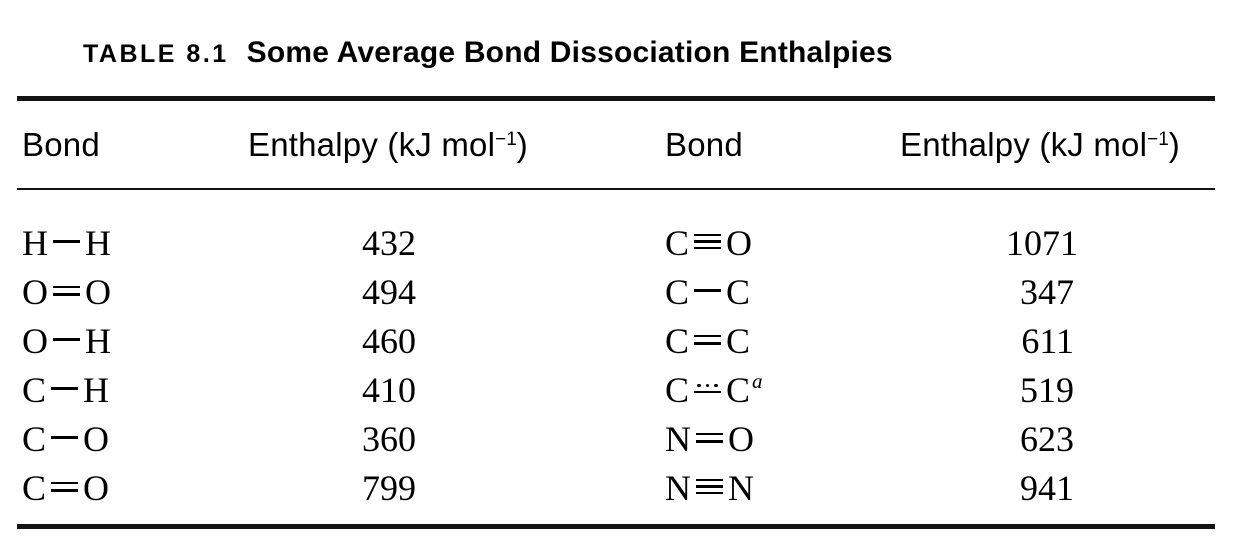  I want to click on enthalpy-value: 410, so click(389, 389).